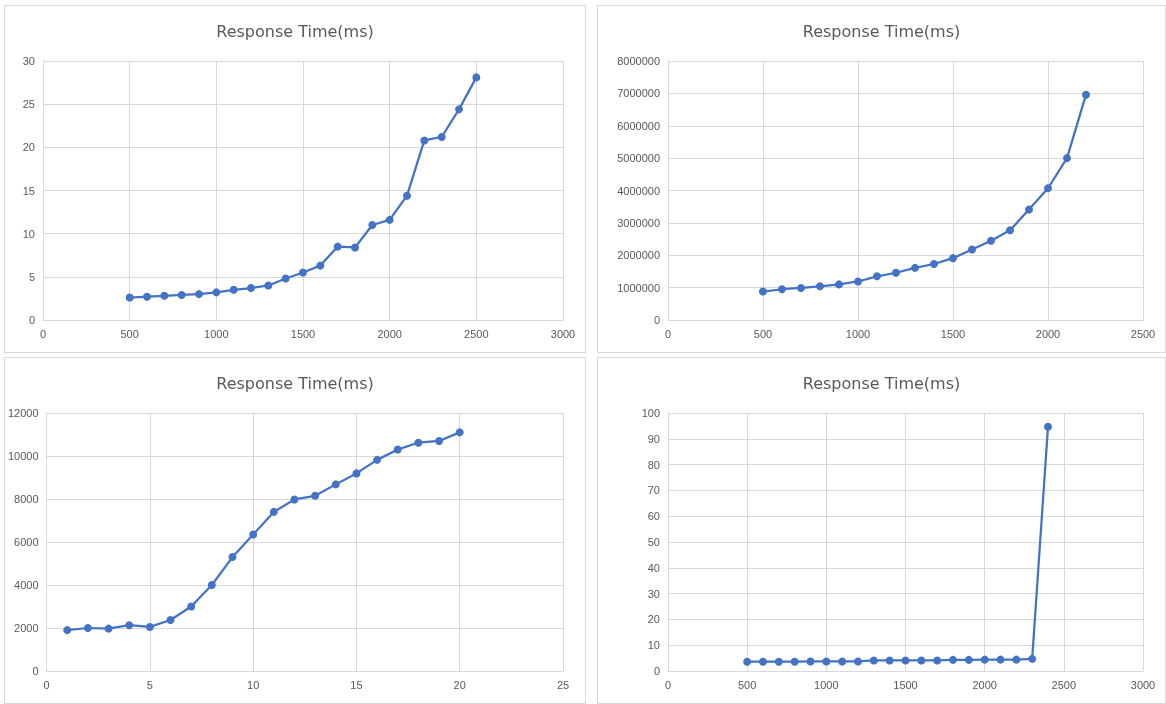 Image resolution: width=1166 pixels, height=704 pixels. Describe the element at coordinates (638, 287) in the screenshot. I see `y-tick-label: 1000000` at that location.